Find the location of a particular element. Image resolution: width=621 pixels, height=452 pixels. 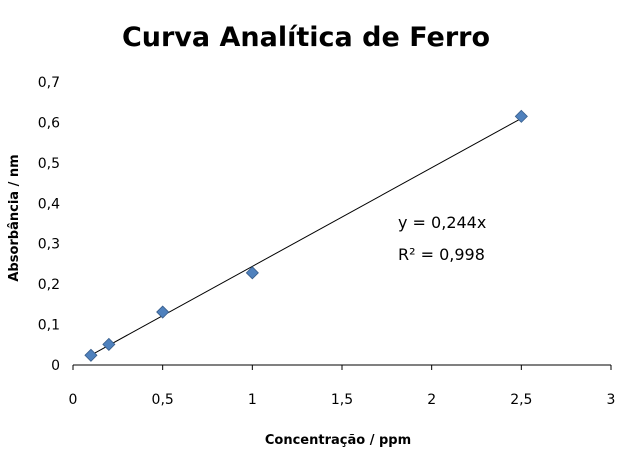

y-tick-label: 0,4 is located at coordinates (49, 204).